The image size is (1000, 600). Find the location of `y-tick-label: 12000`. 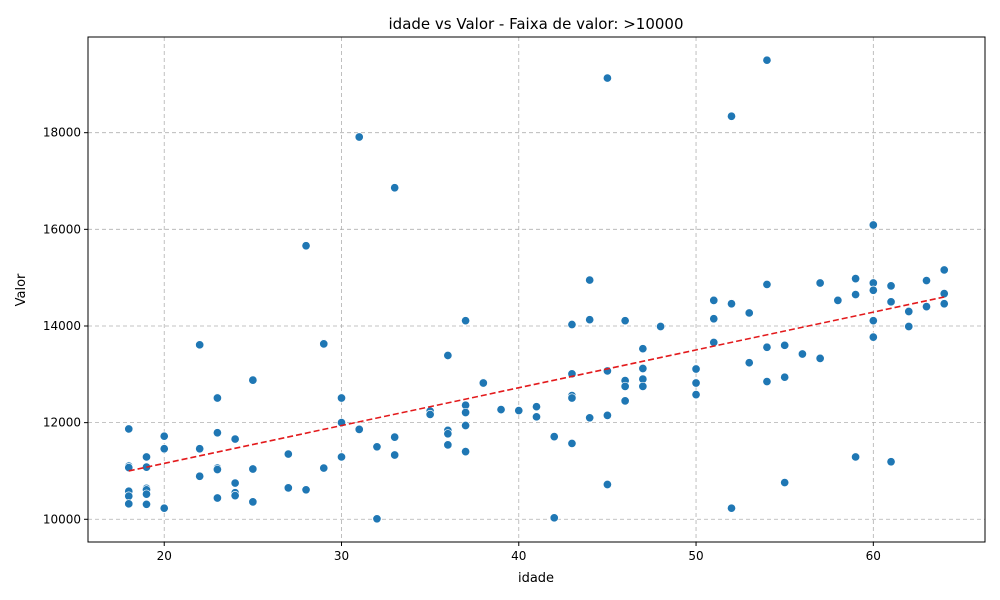

y-tick-label: 12000 is located at coordinates (62, 423).